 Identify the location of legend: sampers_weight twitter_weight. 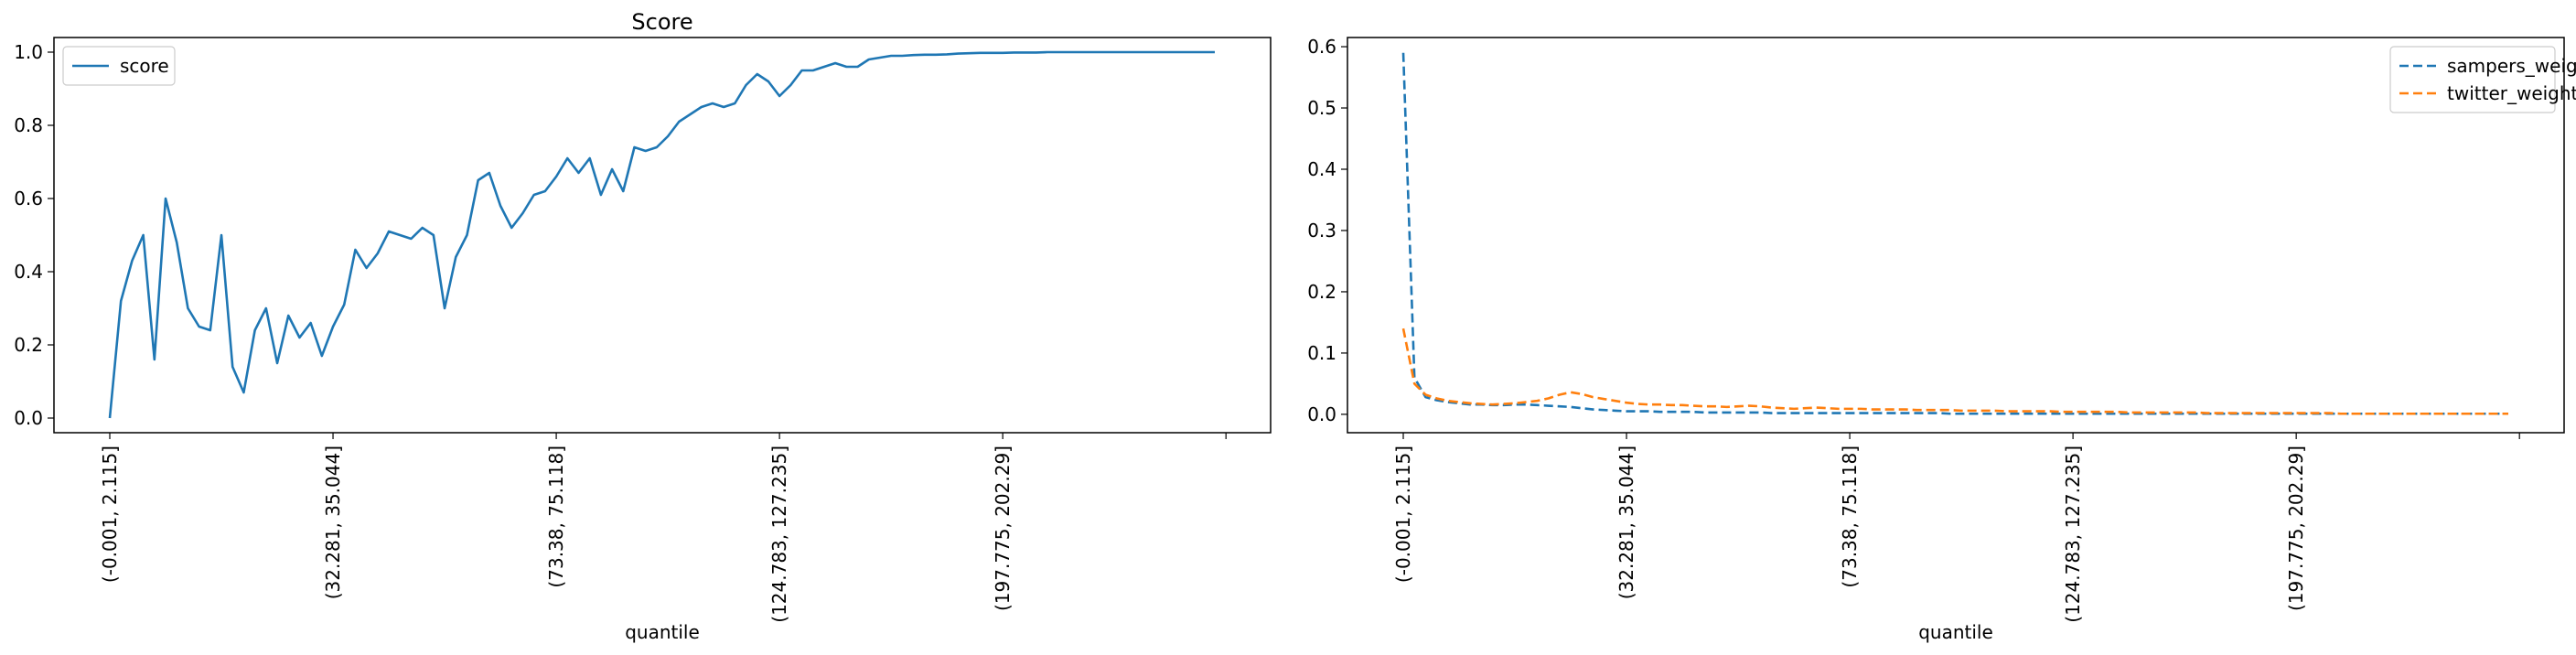
(2482, 79).